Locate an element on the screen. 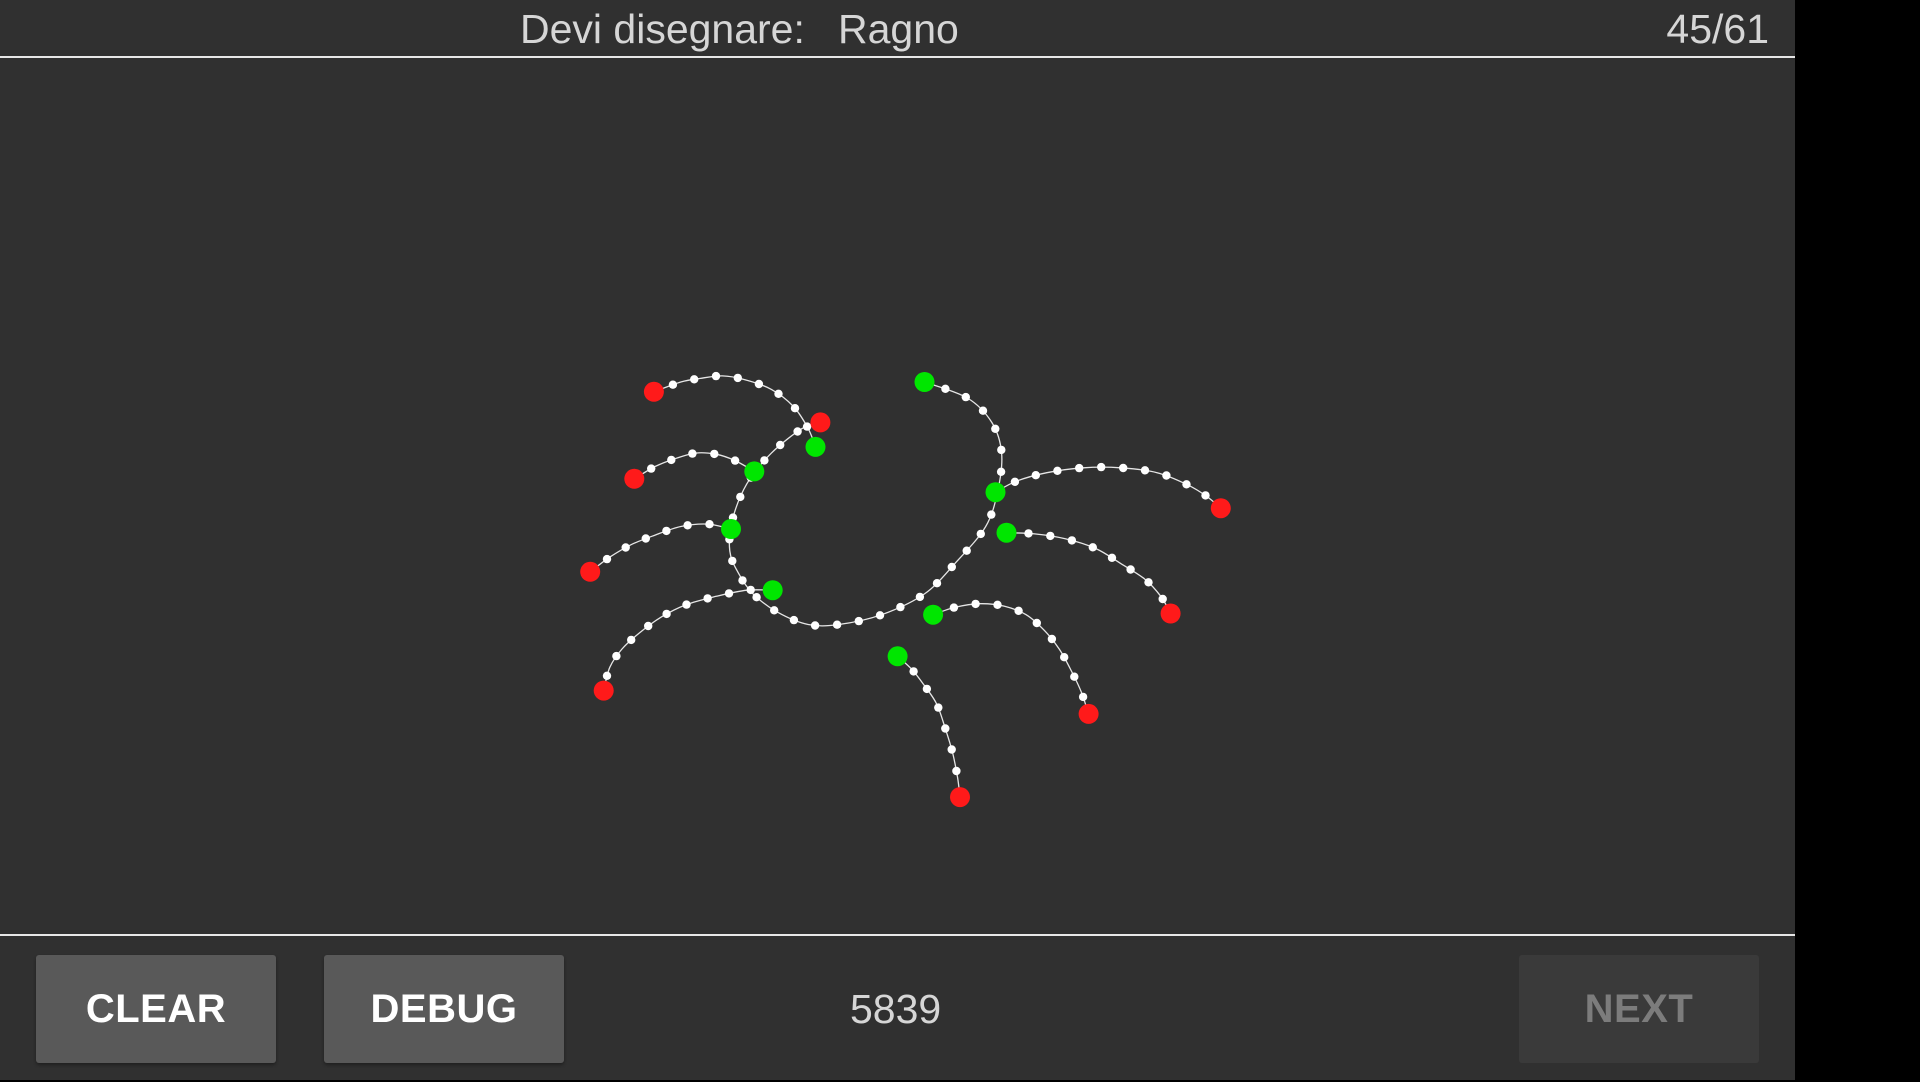 The height and width of the screenshot is (1082, 1920). footer-bar: CLEAR DEBUG 5839 NEXT is located at coordinates (897, 1008).